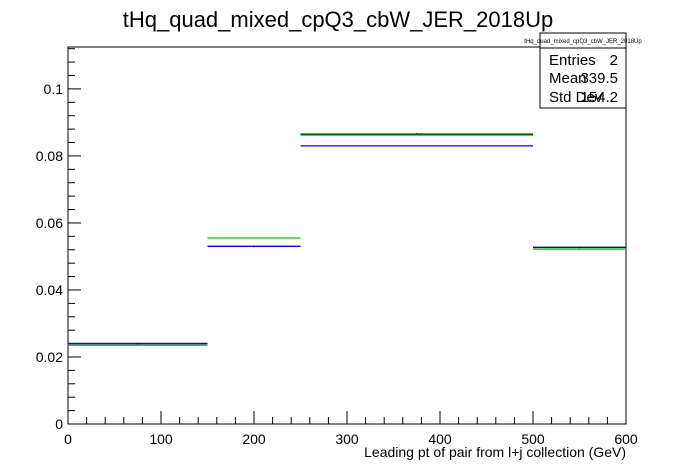 The image size is (696, 472). What do you see at coordinates (576, 97) in the screenshot?
I see `stats-stddev-label: Std Dev` at bounding box center [576, 97].